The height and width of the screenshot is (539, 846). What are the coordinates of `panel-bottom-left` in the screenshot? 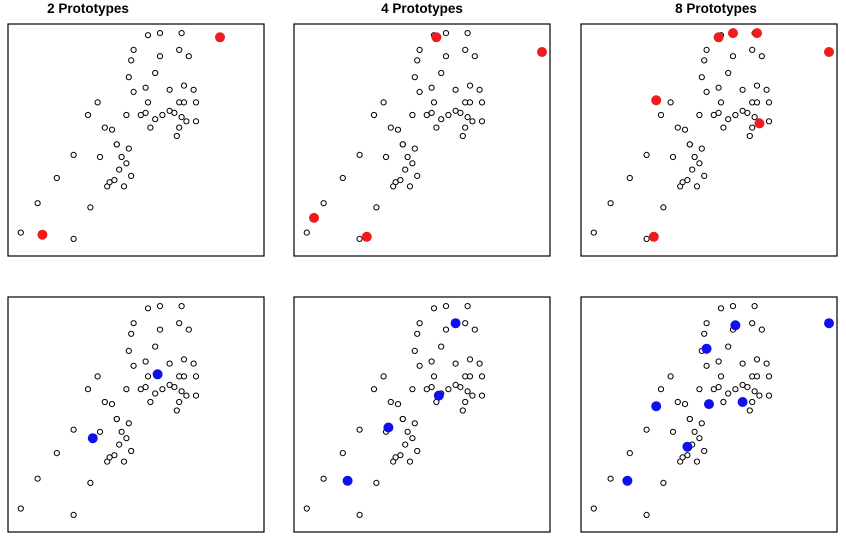 It's located at (136, 414).